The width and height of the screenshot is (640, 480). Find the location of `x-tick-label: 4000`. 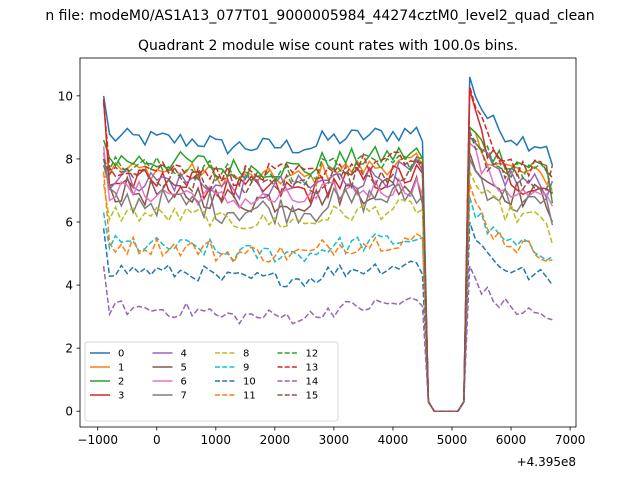

x-tick-label: 4000 is located at coordinates (393, 440).